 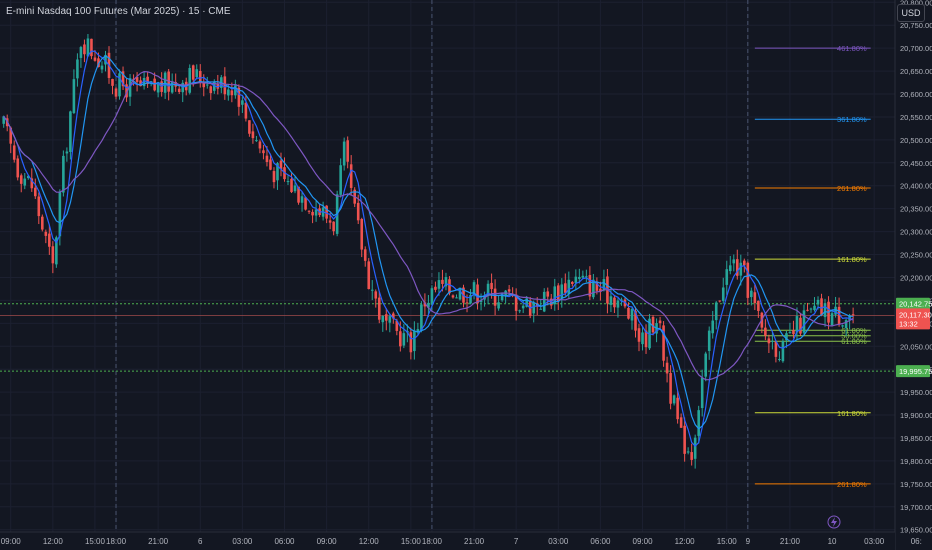 What do you see at coordinates (854, 341) in the screenshot?
I see `fib-level-label: 61.80%` at bounding box center [854, 341].